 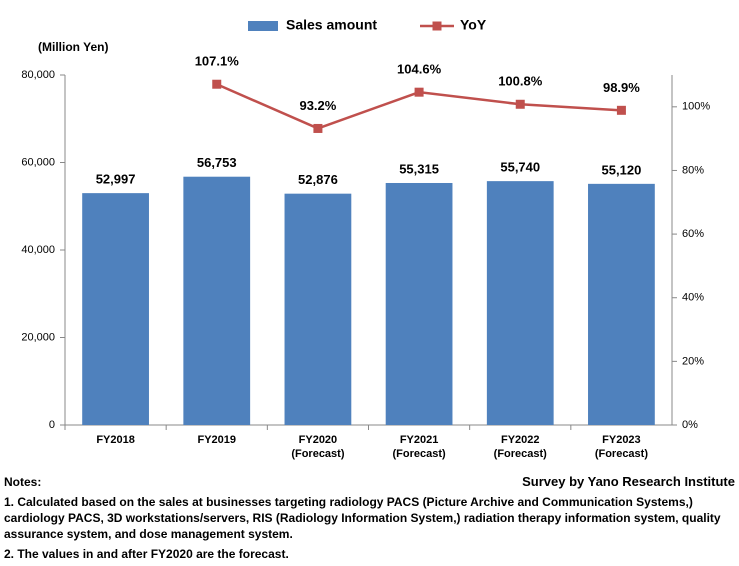 What do you see at coordinates (520, 81) in the screenshot?
I see `data-label: 100.8%` at bounding box center [520, 81].